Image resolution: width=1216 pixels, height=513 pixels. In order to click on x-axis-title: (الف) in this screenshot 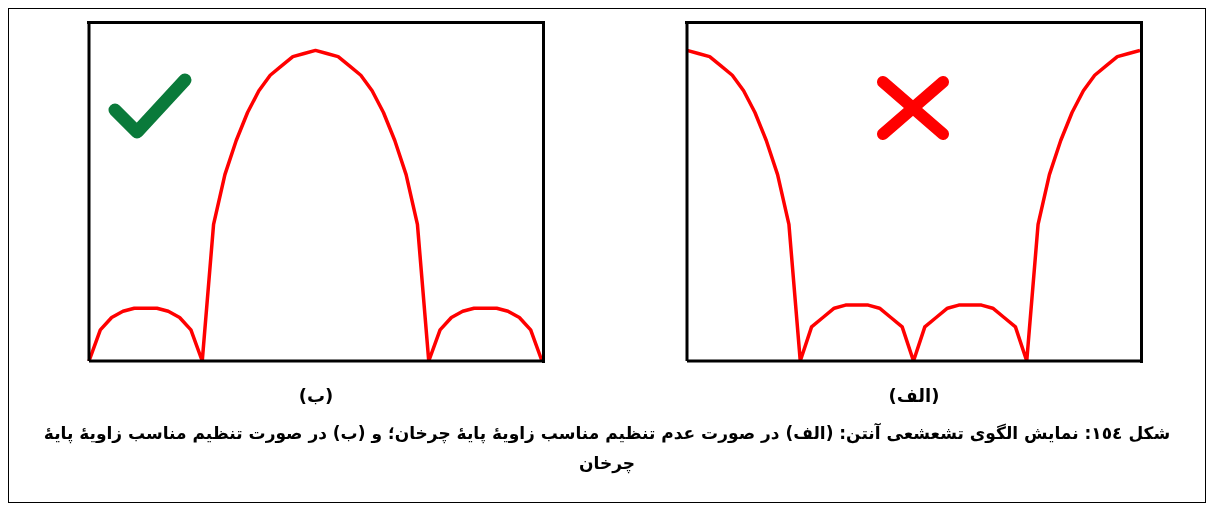, I will do `click(914, 395)`.